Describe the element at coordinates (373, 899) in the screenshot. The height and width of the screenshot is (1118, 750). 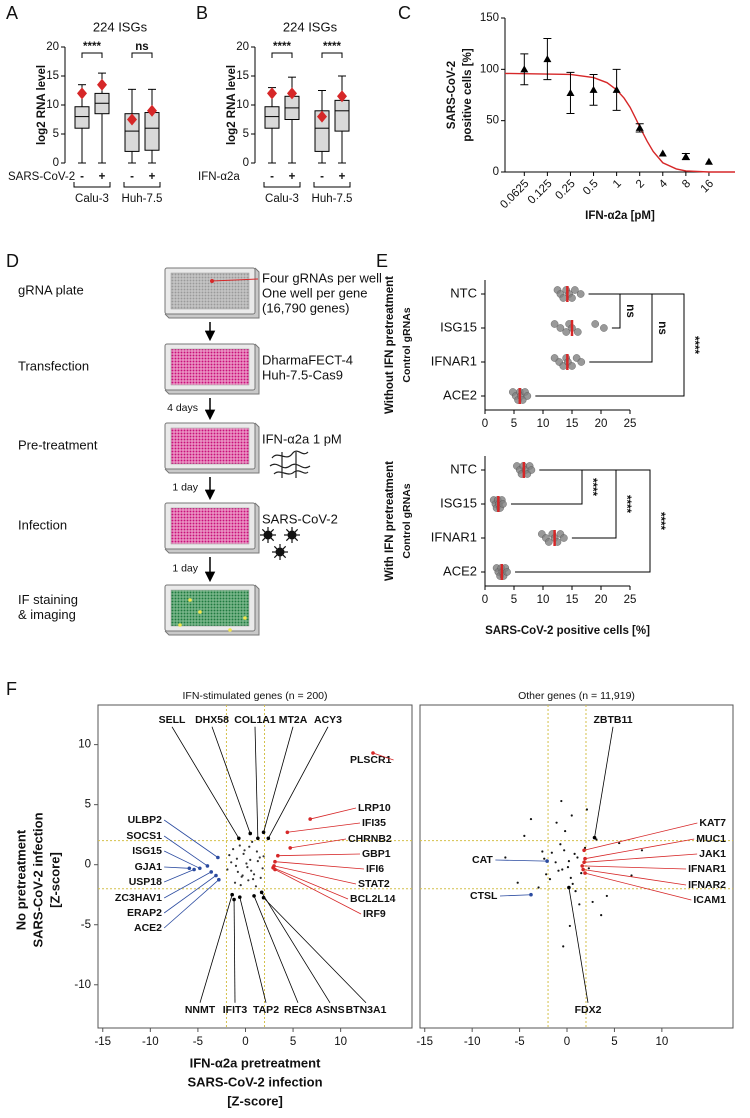
I see `gene-label: BCL2L14` at that location.